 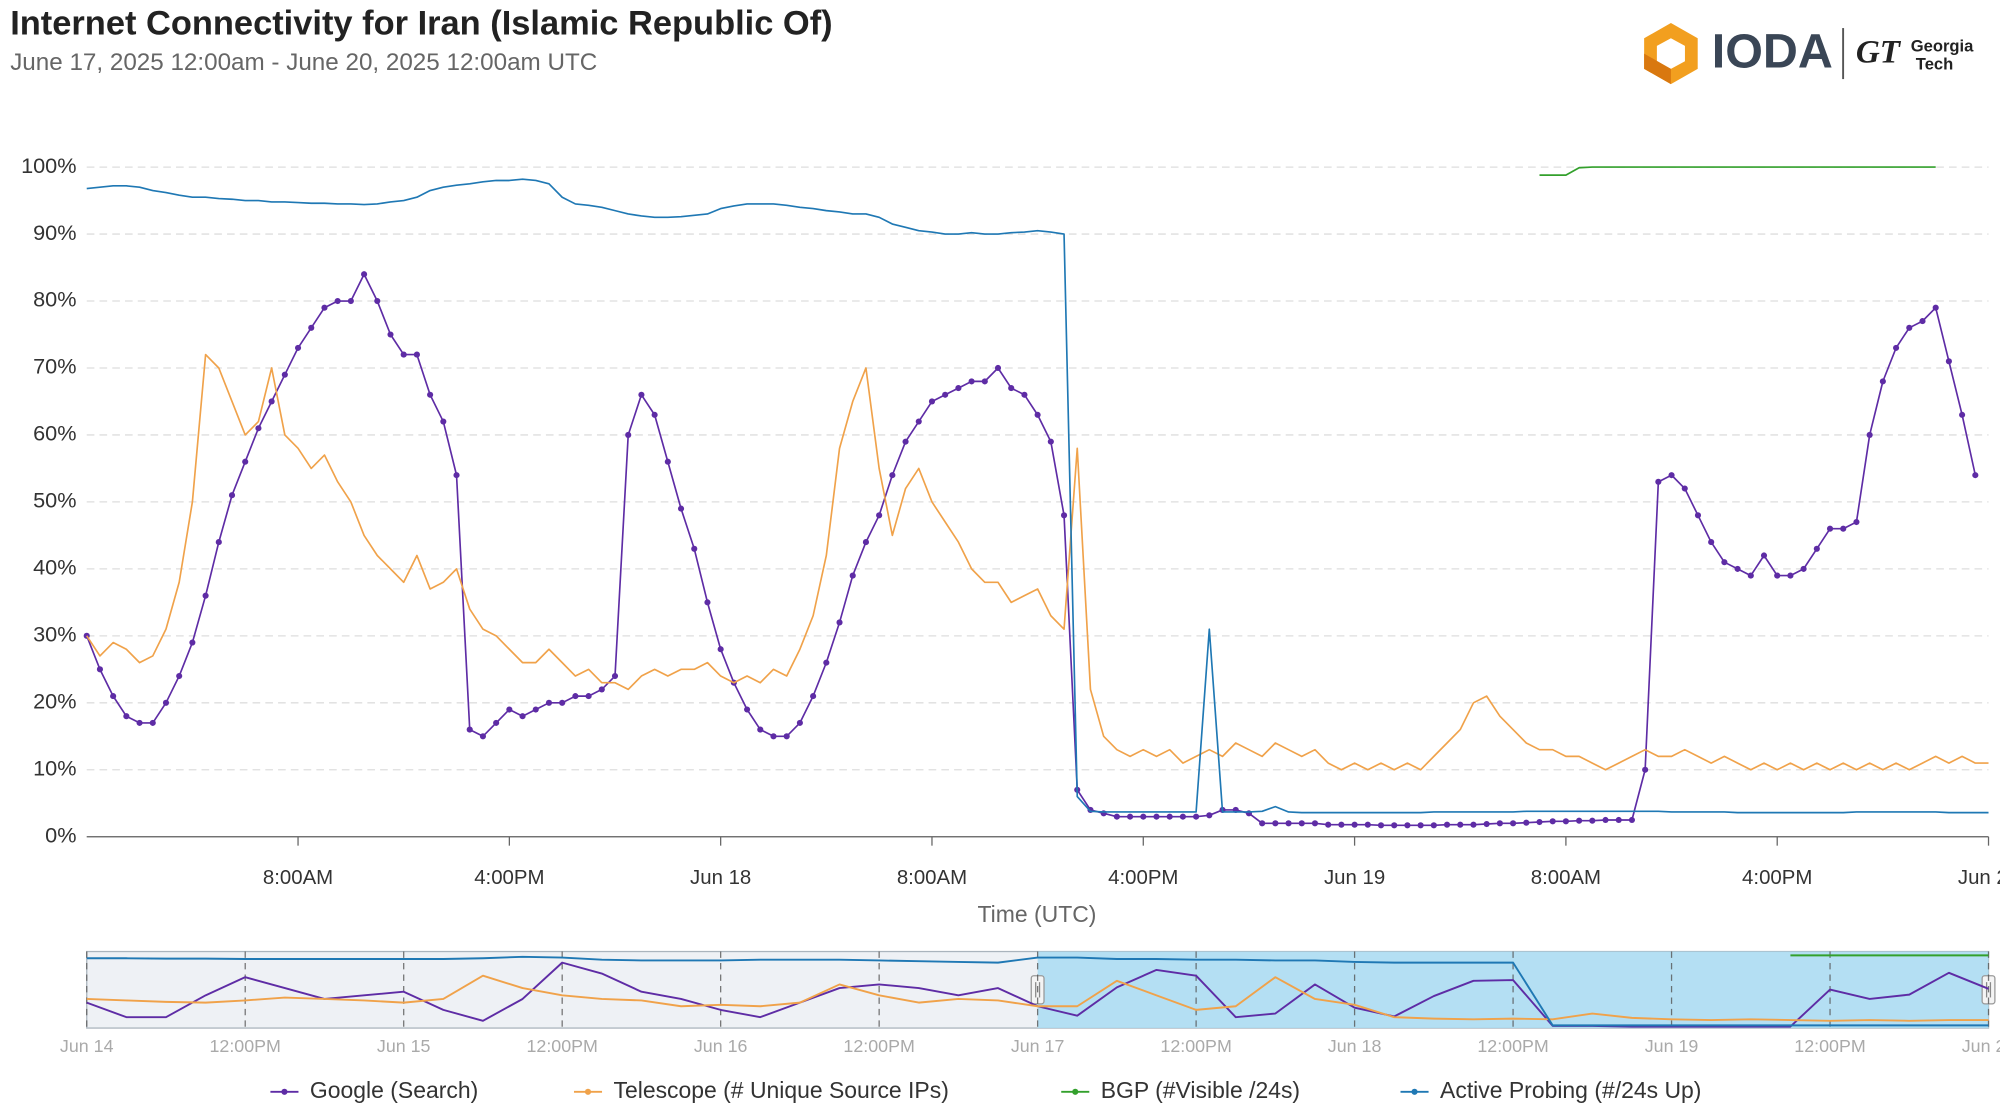 I want to click on x-tick-label: Jun 19, so click(x=1354, y=878).